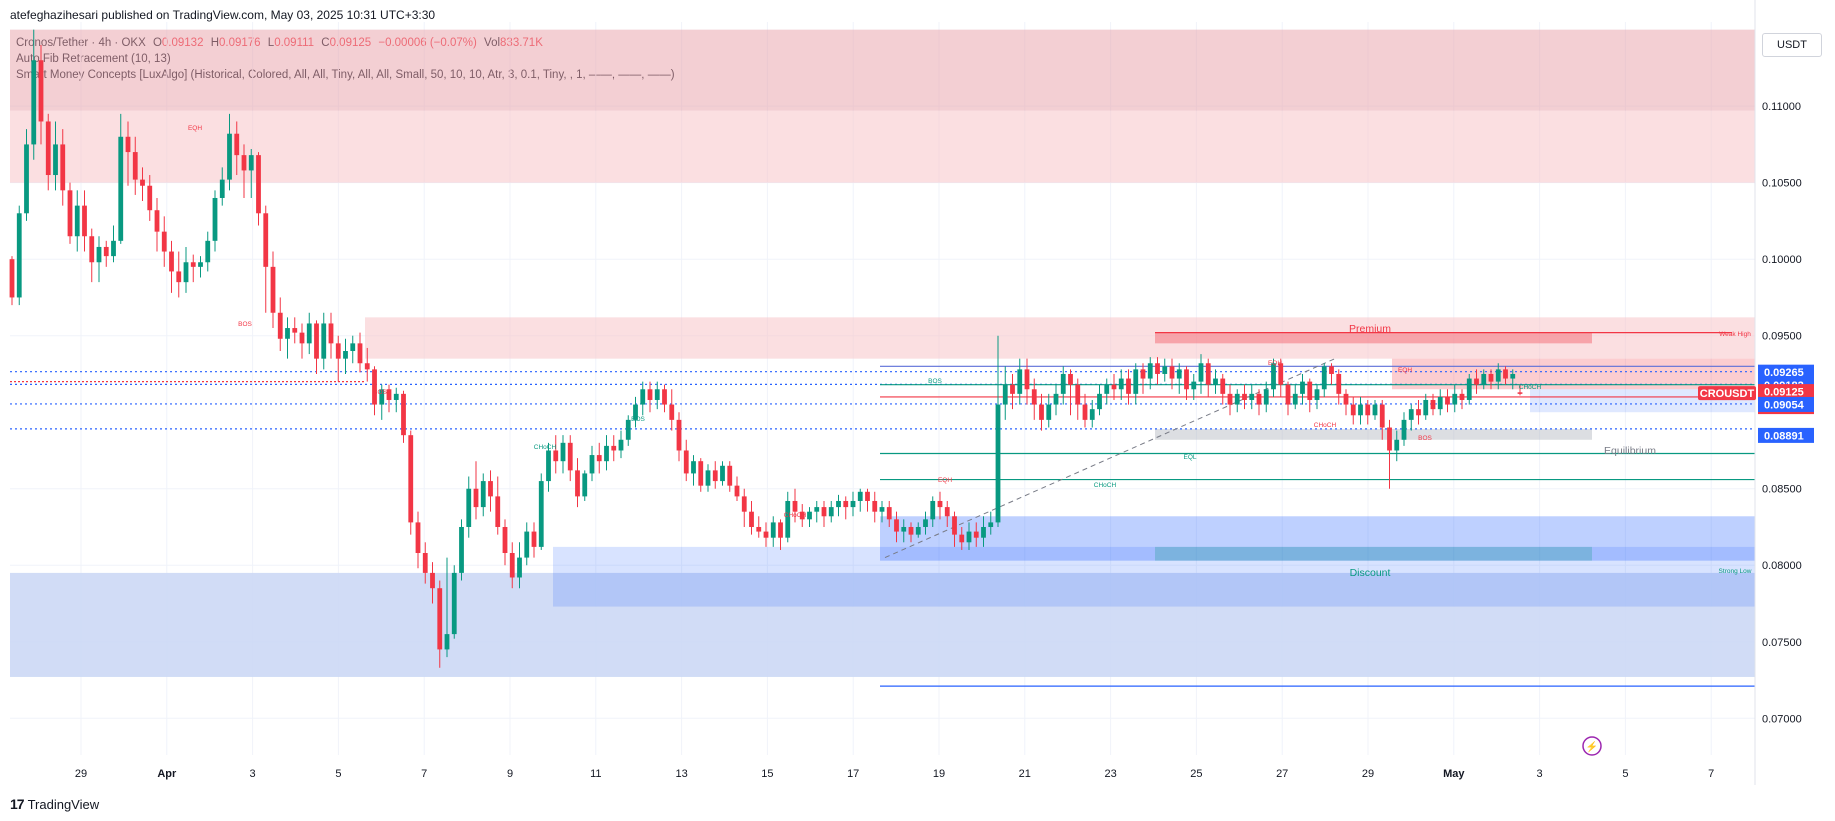  I want to click on x-tick-label: 11, so click(595, 774).